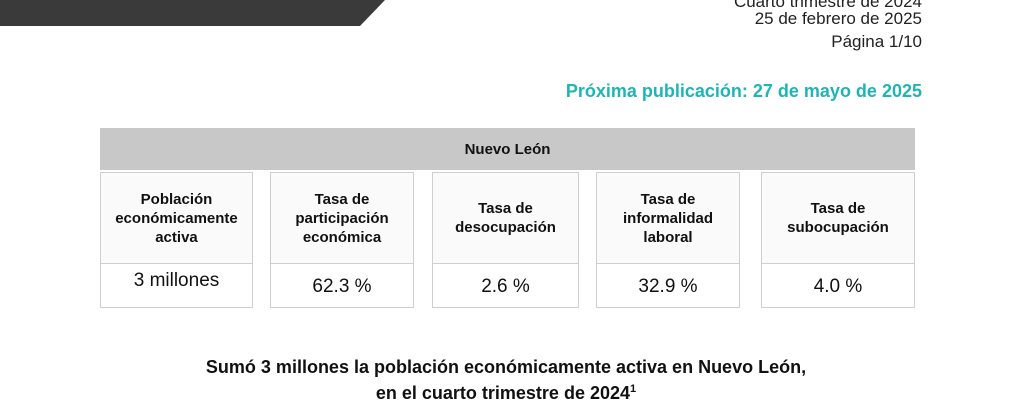 The image size is (1012, 412). I want to click on indicator-card: Tasa de informalidad laboral 32.9 %, so click(668, 240).